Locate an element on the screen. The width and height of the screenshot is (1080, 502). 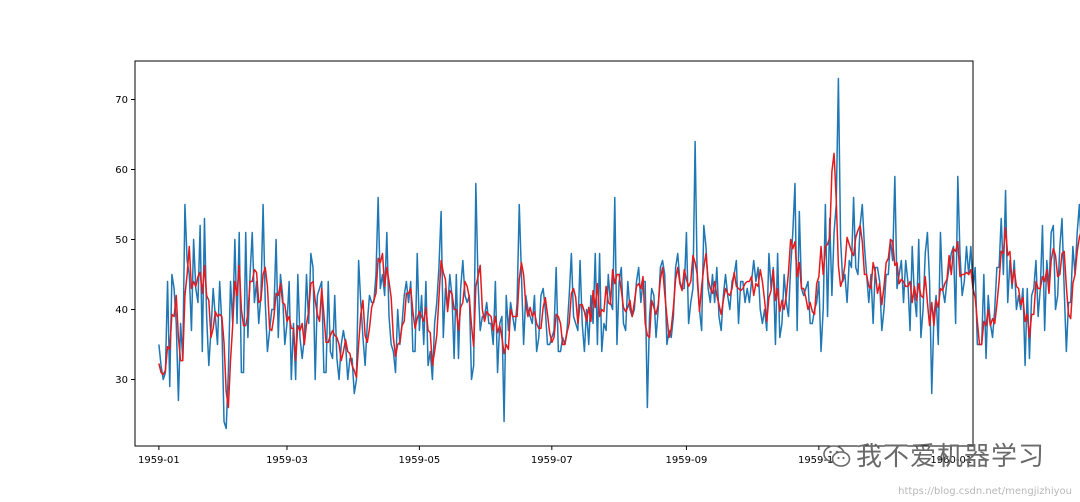
y-tick-label: 70 is located at coordinates (121, 100).